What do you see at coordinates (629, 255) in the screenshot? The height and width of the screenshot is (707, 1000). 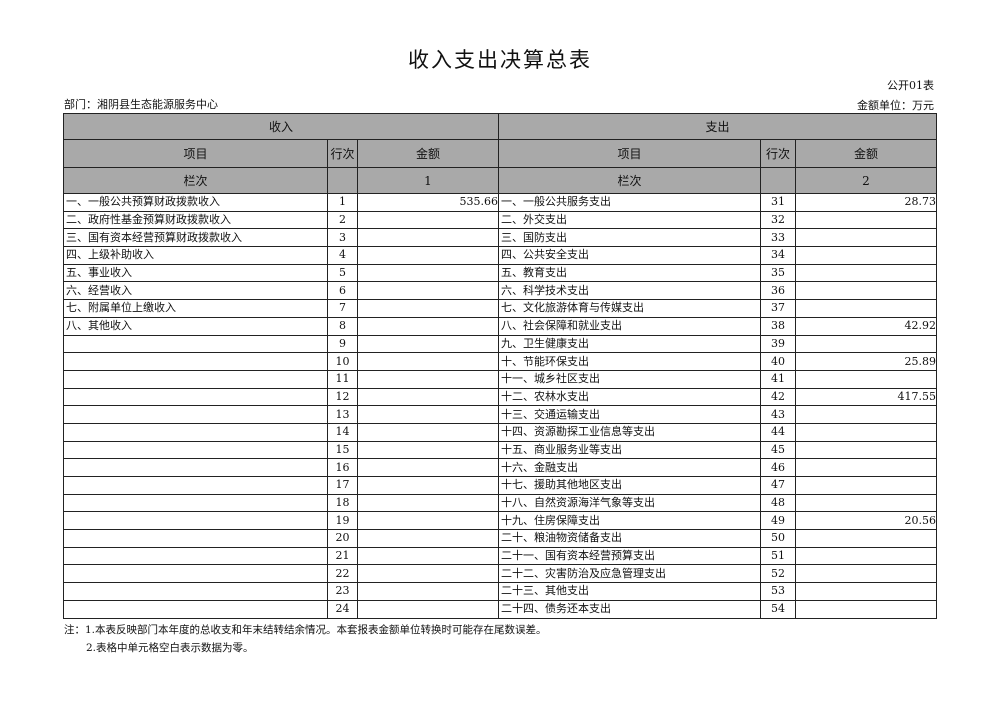 I see `expense-item: 四、公共安全支出` at bounding box center [629, 255].